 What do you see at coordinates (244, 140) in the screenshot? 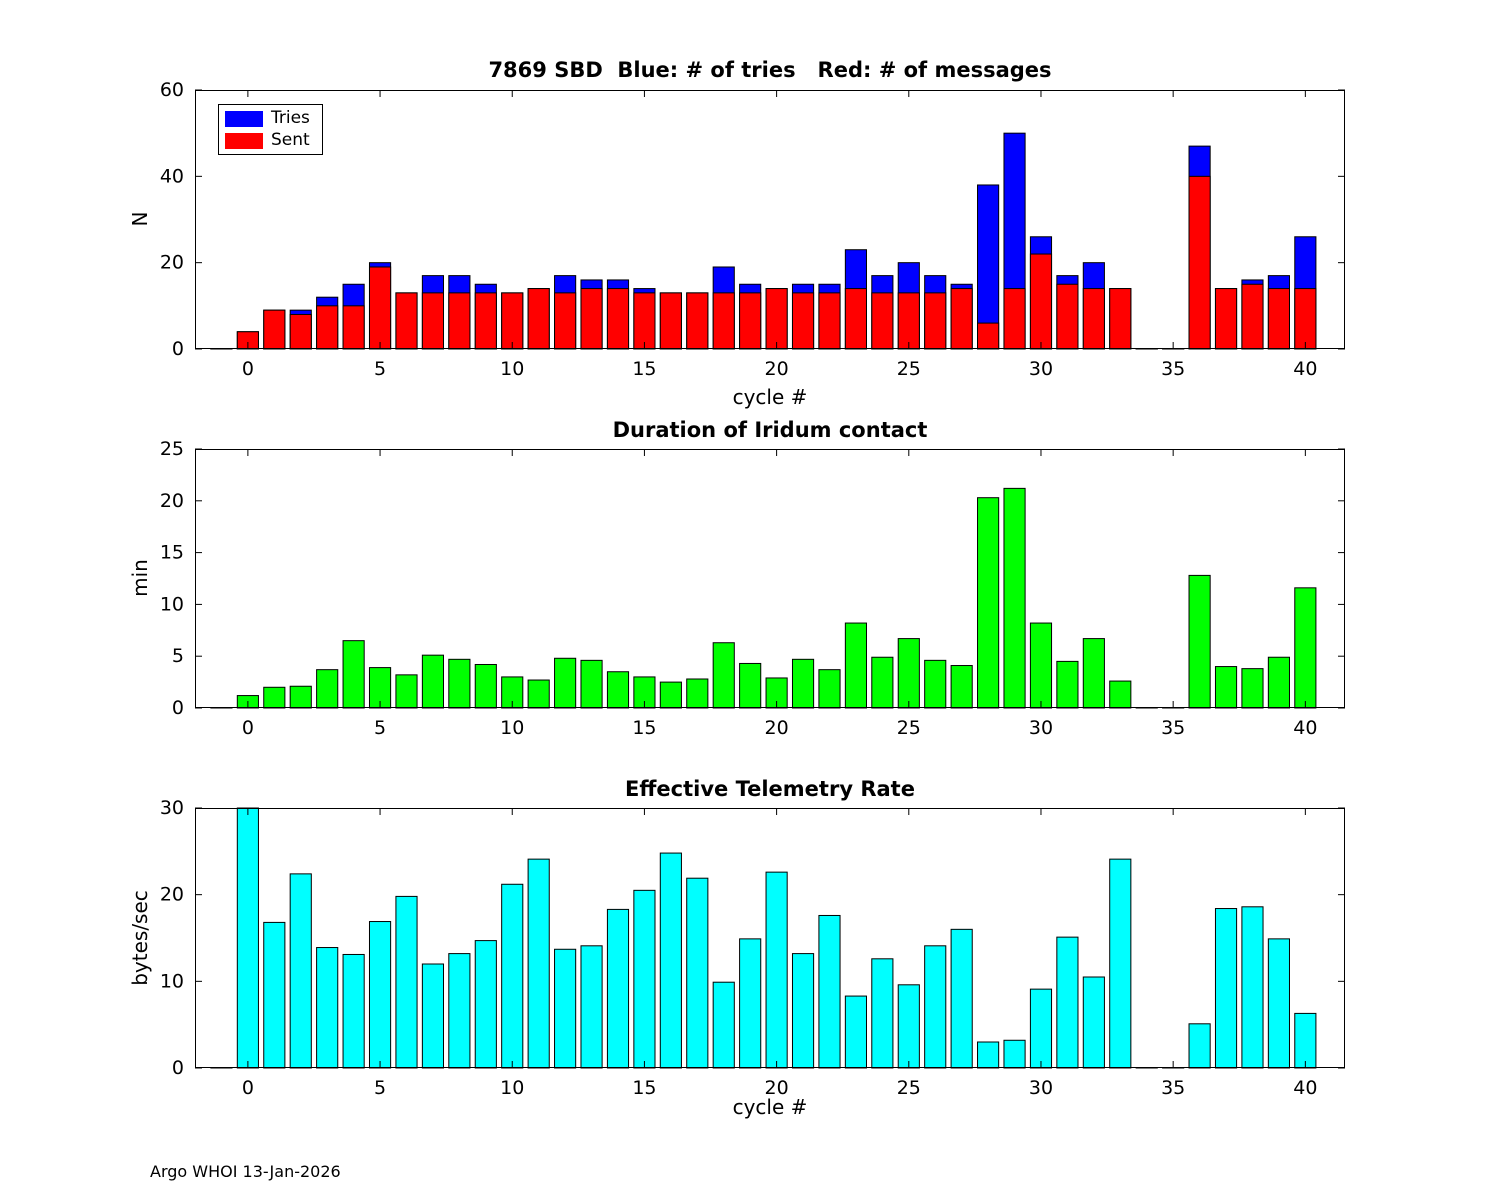
I see `sent-color-swatch` at bounding box center [244, 140].